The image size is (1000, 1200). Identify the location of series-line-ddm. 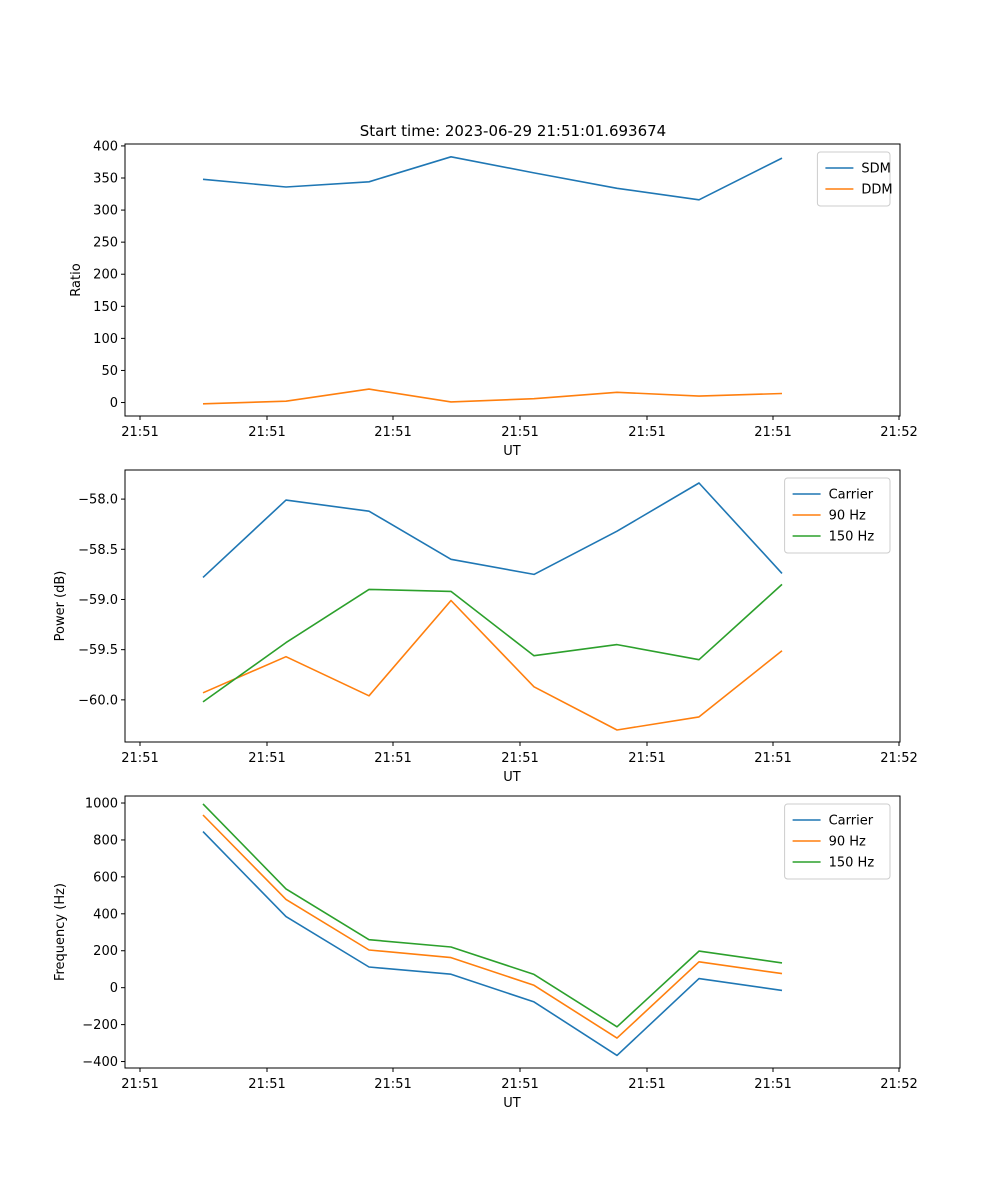
(492, 396).